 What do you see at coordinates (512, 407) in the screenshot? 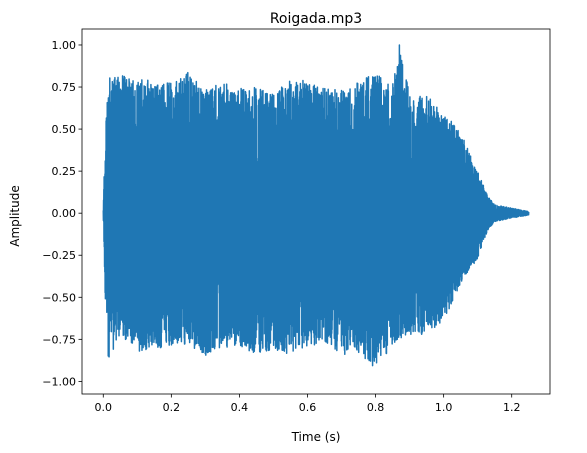
I see `x-tick-label: 1.2` at bounding box center [512, 407].